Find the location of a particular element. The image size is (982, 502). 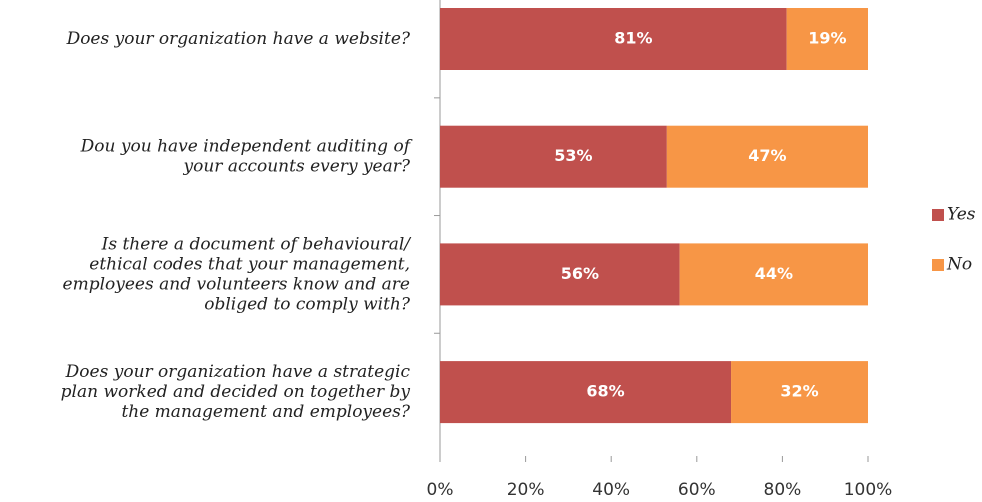

value-label: 32% is located at coordinates (799, 391).